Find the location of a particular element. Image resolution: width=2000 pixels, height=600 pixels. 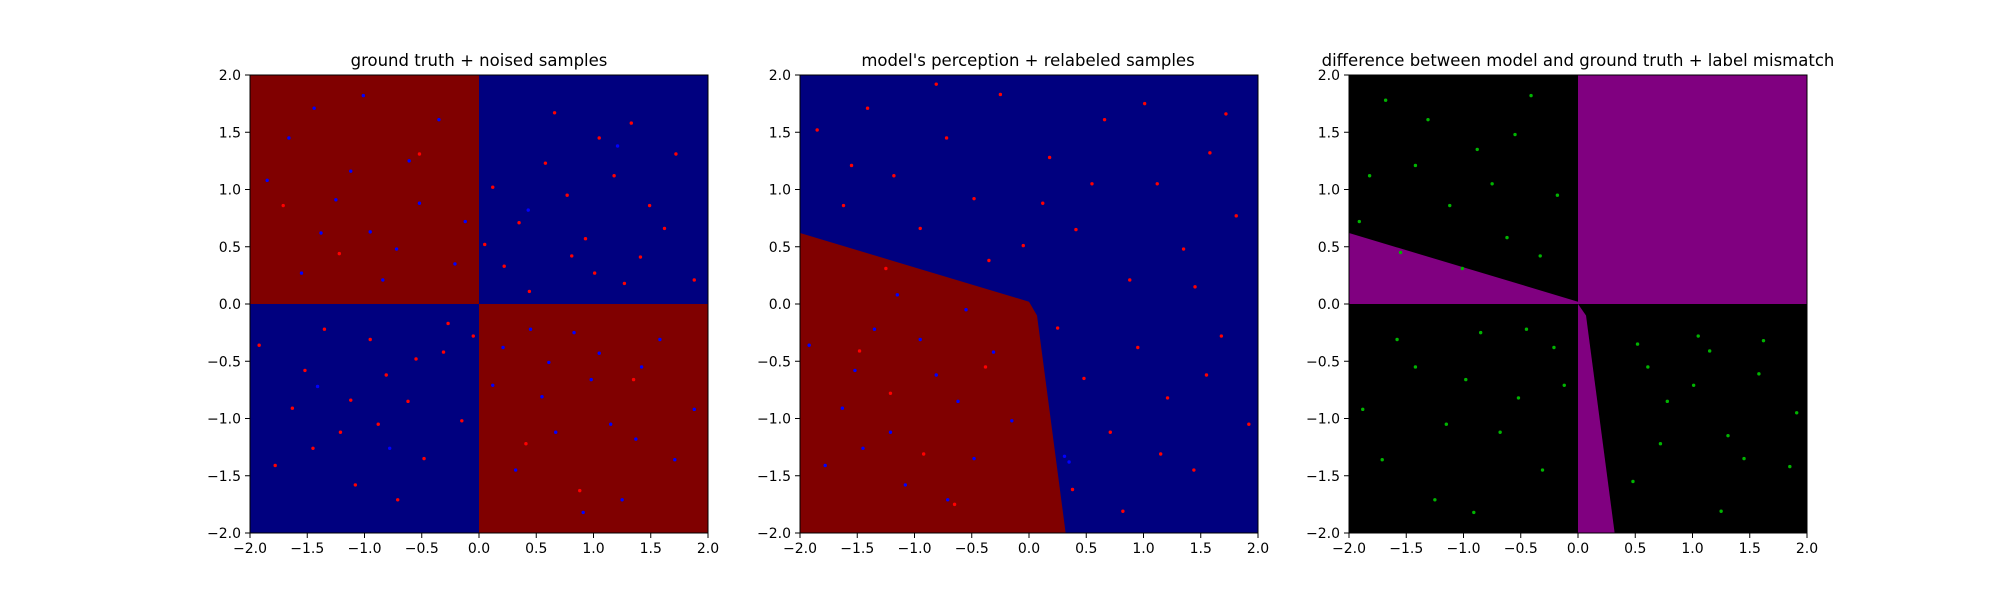

x-tick-label: −1.0 is located at coordinates (915, 549).